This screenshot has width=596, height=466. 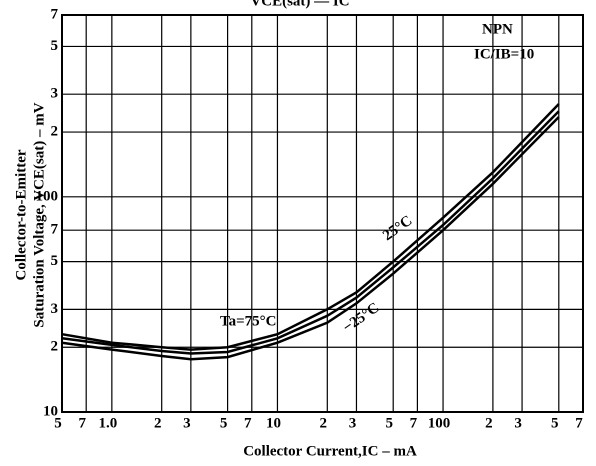 What do you see at coordinates (47, 196) in the screenshot?
I see `y-tick-label: 100` at bounding box center [47, 196].